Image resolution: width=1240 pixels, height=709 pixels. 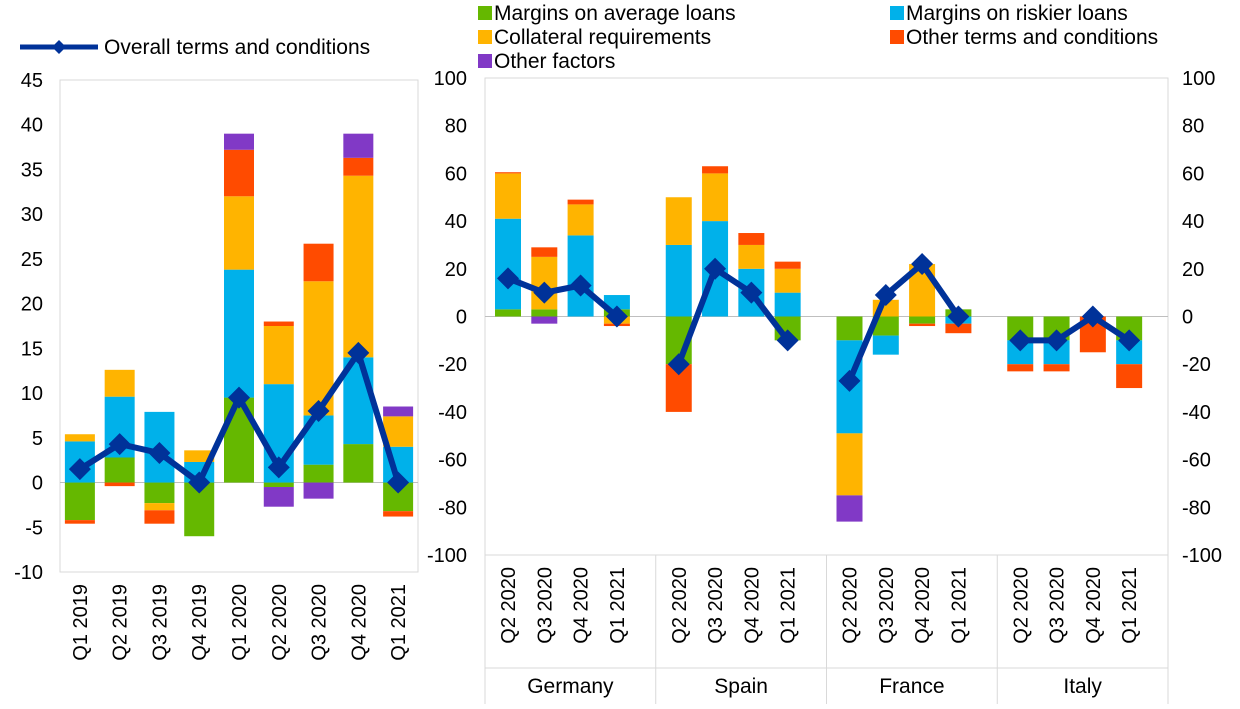 I want to click on right-ytick-label-right: 40, so click(x=1193, y=222).